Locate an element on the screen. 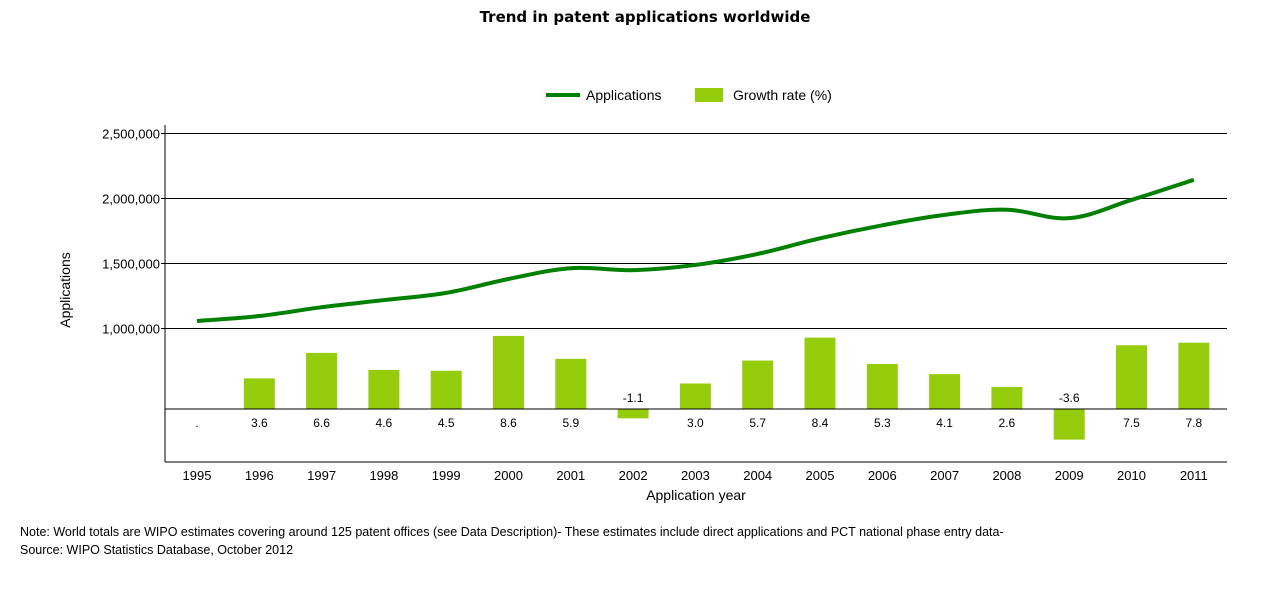 Image resolution: width=1280 pixels, height=593 pixels. x-tick-label: 2010 is located at coordinates (1131, 475).